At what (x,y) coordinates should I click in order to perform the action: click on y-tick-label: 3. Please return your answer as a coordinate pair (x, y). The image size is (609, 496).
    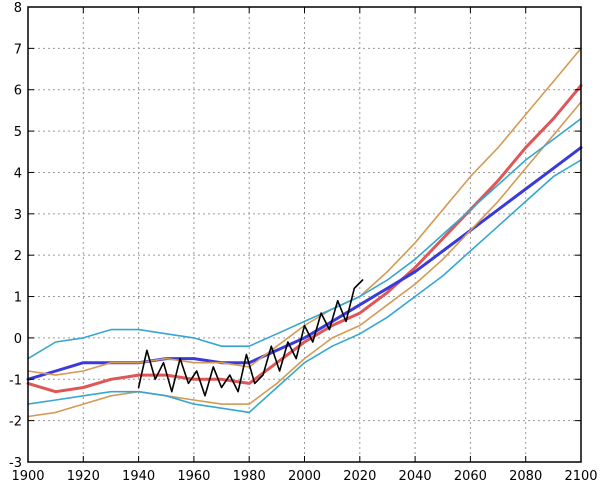
    Looking at the image, I should click on (18, 215).